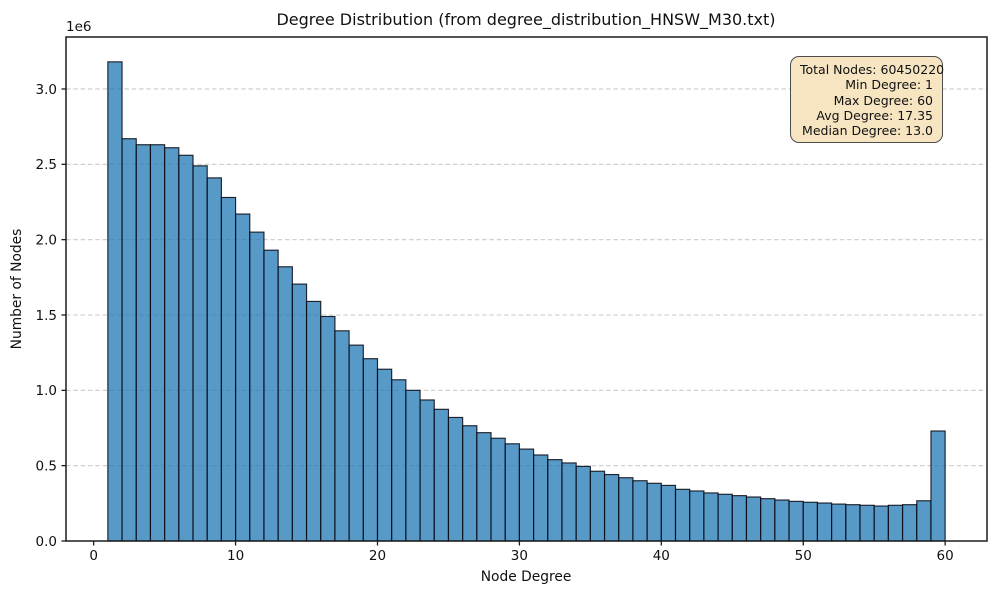 Image resolution: width=1000 pixels, height=600 pixels. What do you see at coordinates (17, 289) in the screenshot?
I see `y-axis-label: Number of Nodes` at bounding box center [17, 289].